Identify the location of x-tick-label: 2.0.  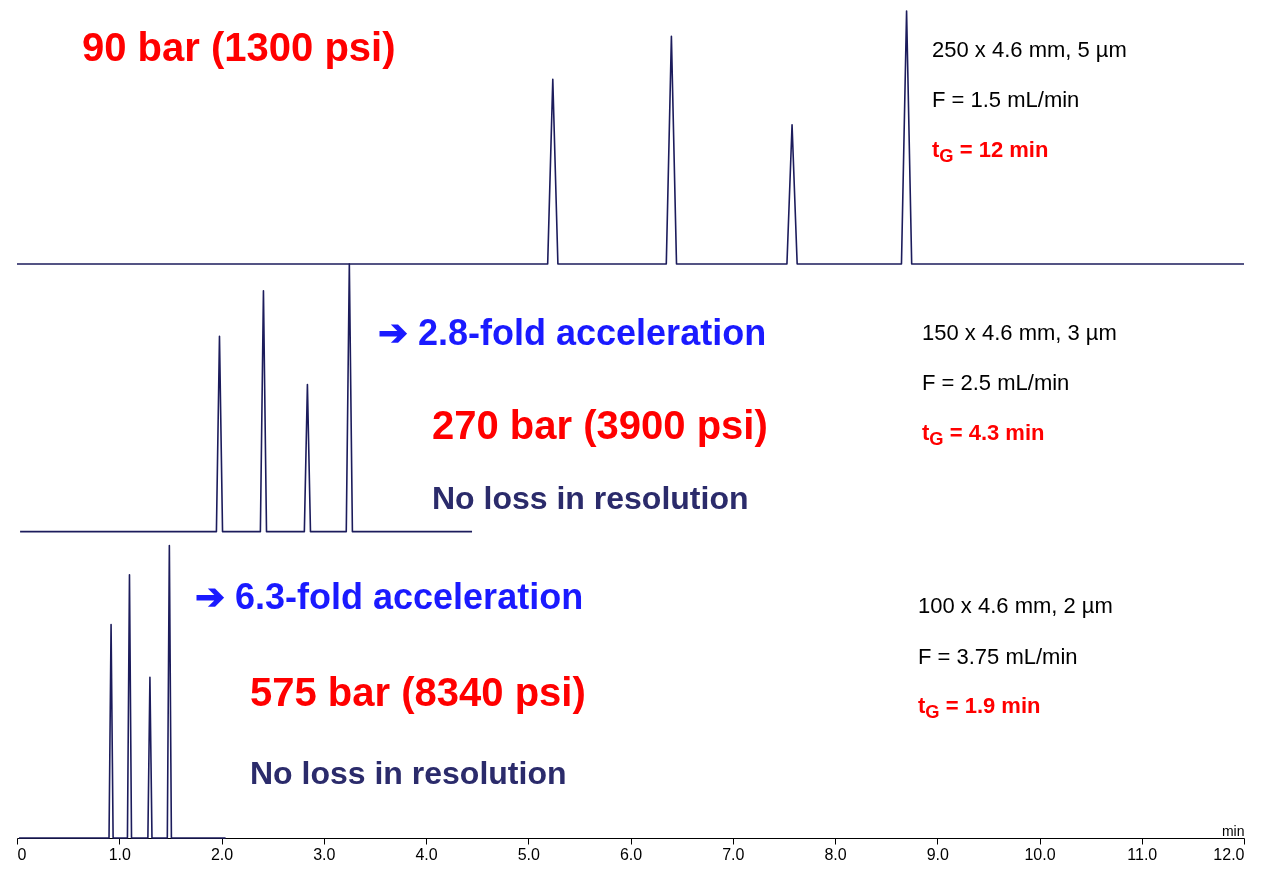
(222, 854).